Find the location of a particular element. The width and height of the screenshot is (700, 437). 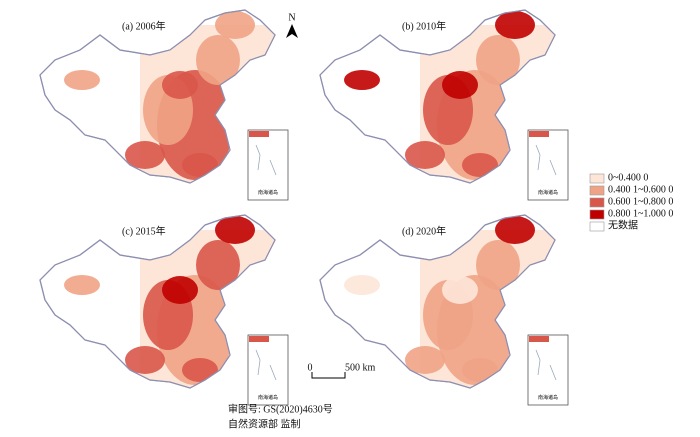

panel-label: (d) 2020年 is located at coordinates (424, 230).